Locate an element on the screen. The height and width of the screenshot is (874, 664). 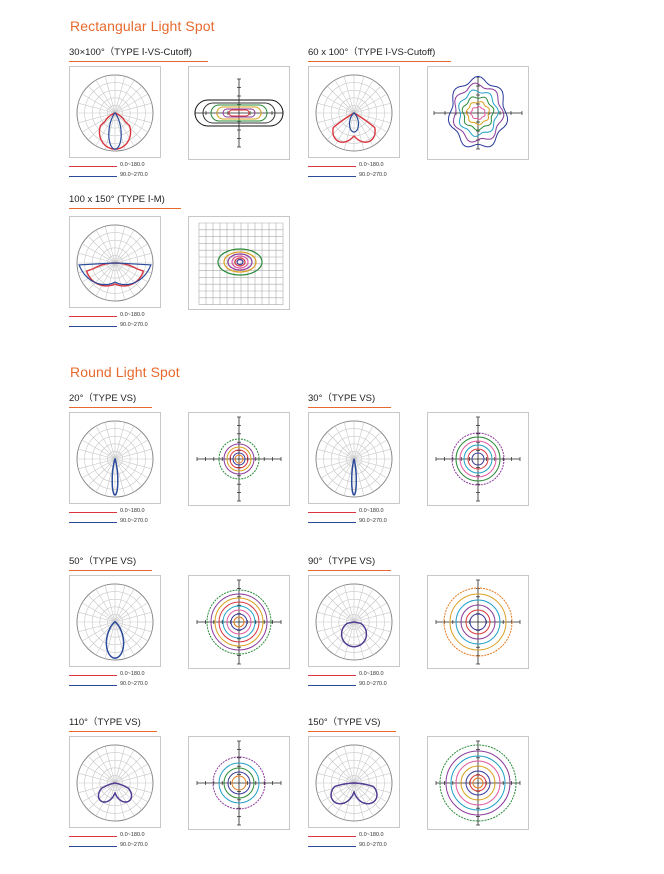
photometric-block: 90°（TYPE VS) 0.0~180.0 90.0~270.0 is located at coordinates (428, 628).